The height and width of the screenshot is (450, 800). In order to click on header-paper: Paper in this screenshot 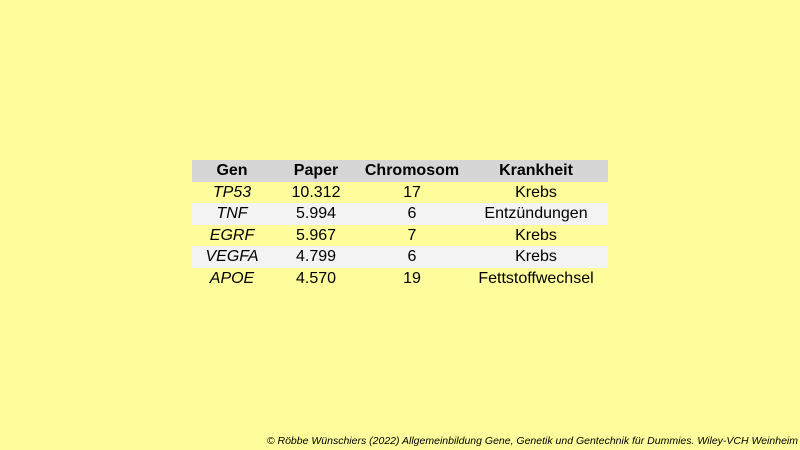, I will do `click(316, 171)`.